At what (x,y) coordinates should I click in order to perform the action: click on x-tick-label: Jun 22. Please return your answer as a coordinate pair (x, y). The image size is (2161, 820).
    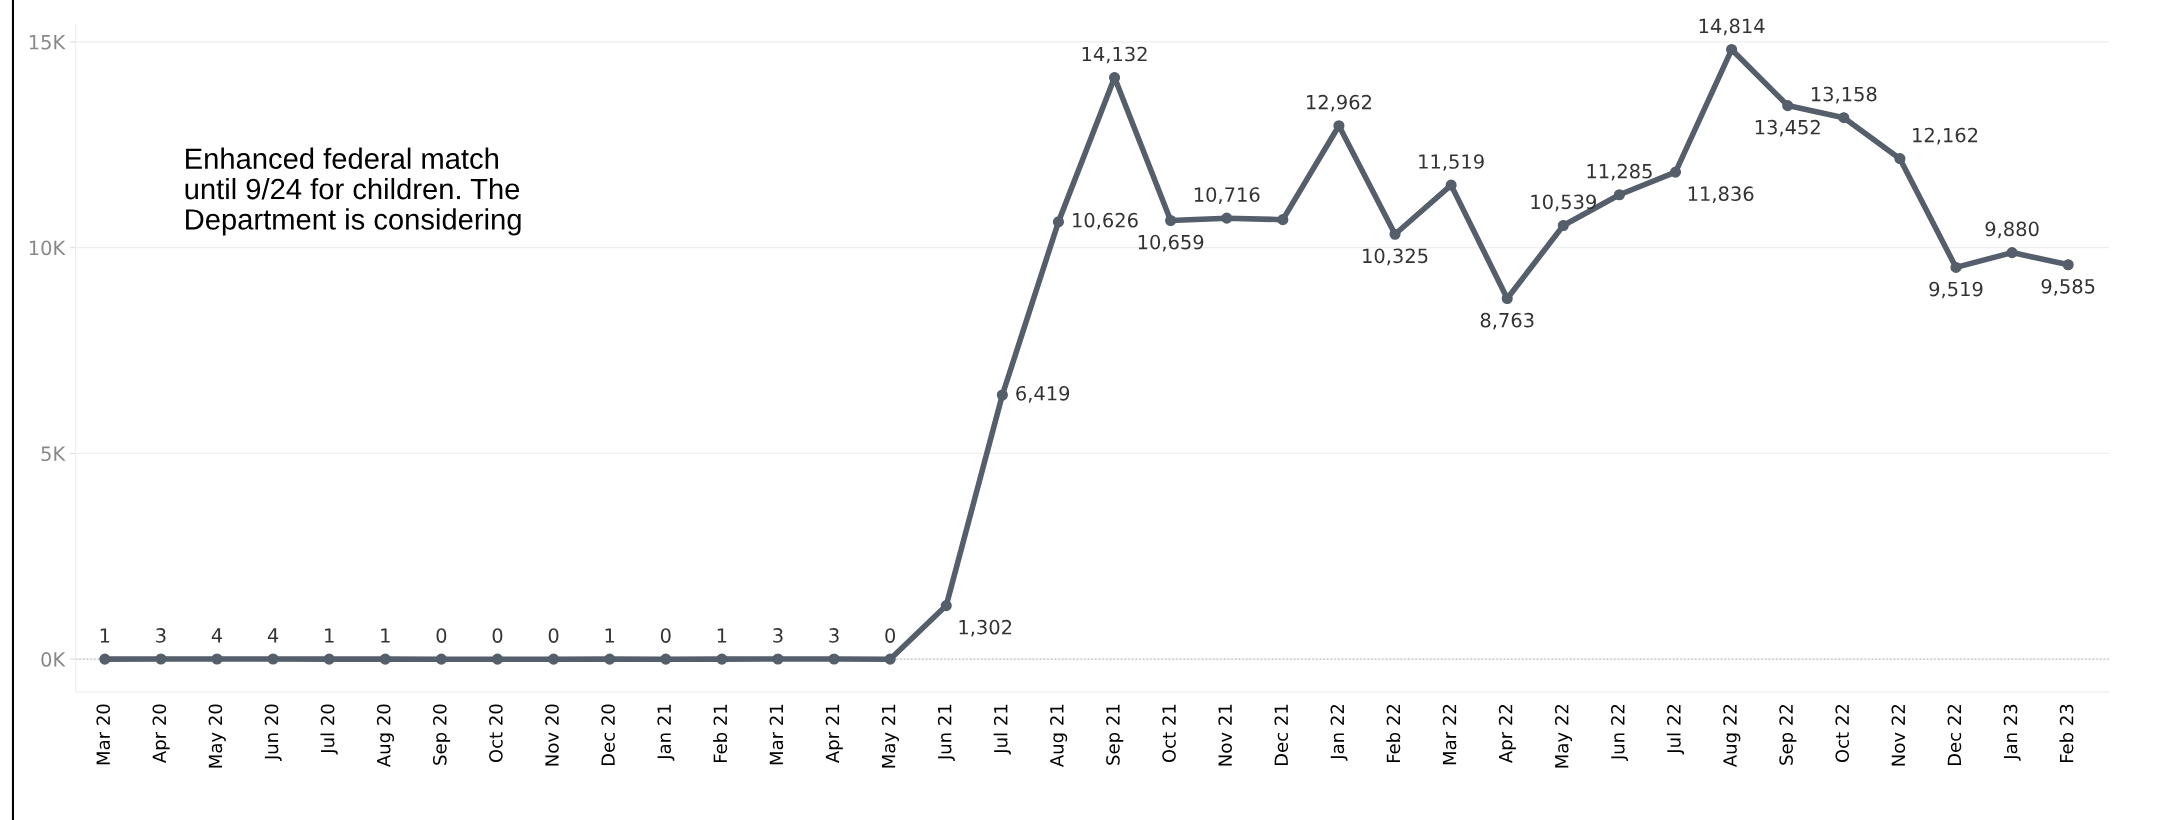
    Looking at the image, I should click on (1619, 733).